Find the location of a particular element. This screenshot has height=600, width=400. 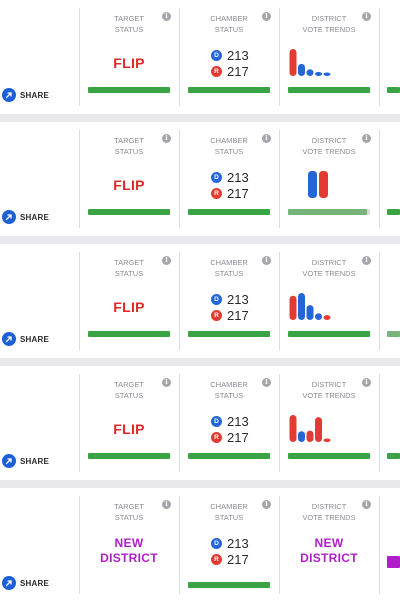

district-vote-trends-column: DISTRICT VOTE TRENDS i NEW DISTRICT is located at coordinates (329, 544).